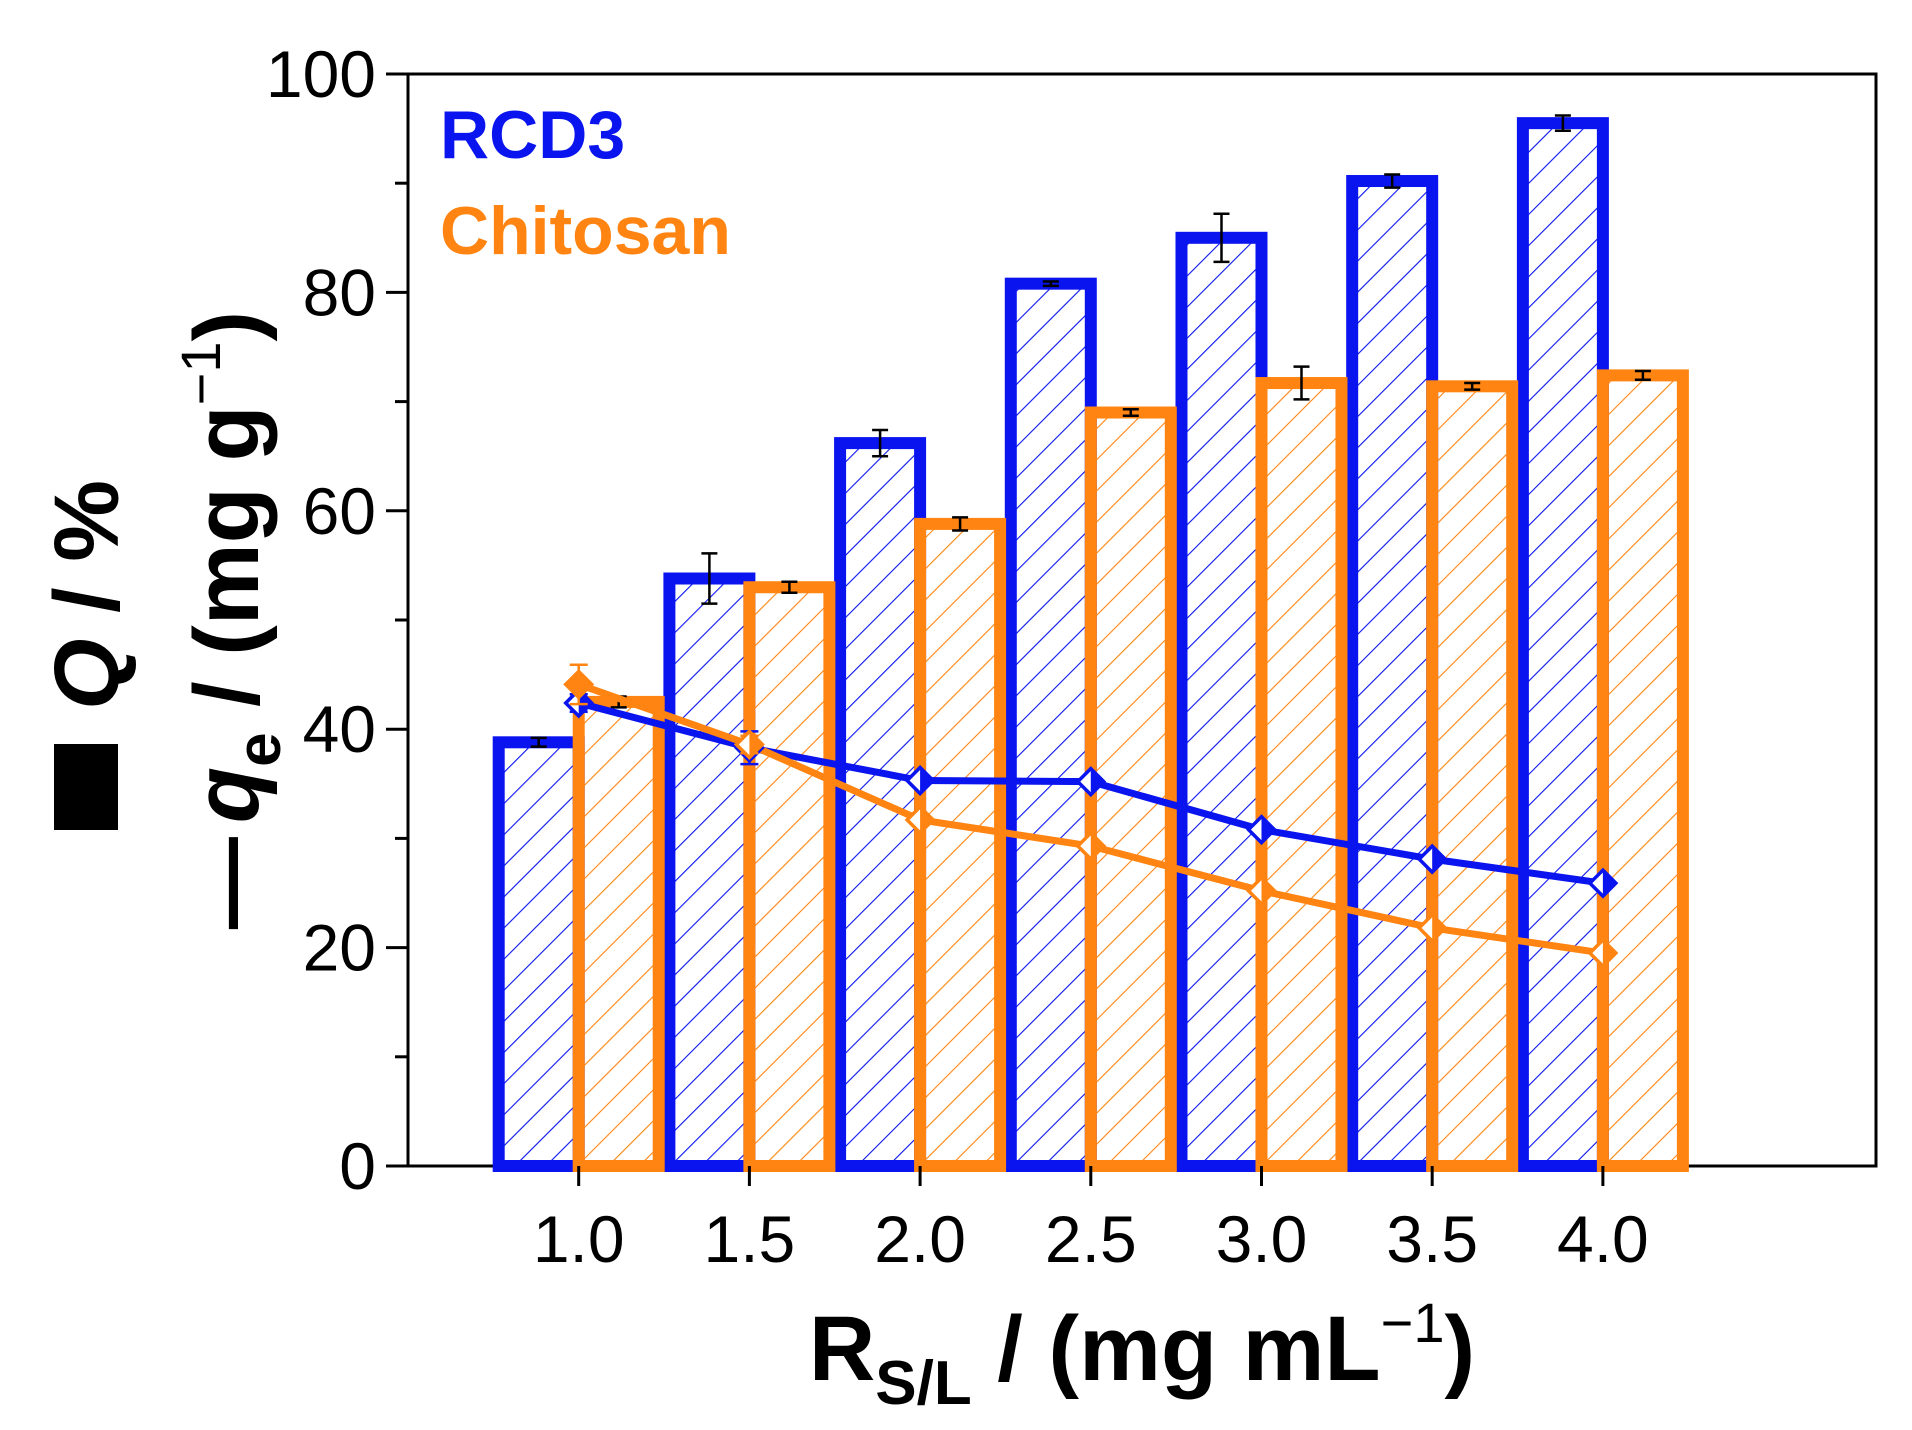 This screenshot has height=1430, width=1912. I want to click on marker-chitosan-3.0, so click(1261, 891).